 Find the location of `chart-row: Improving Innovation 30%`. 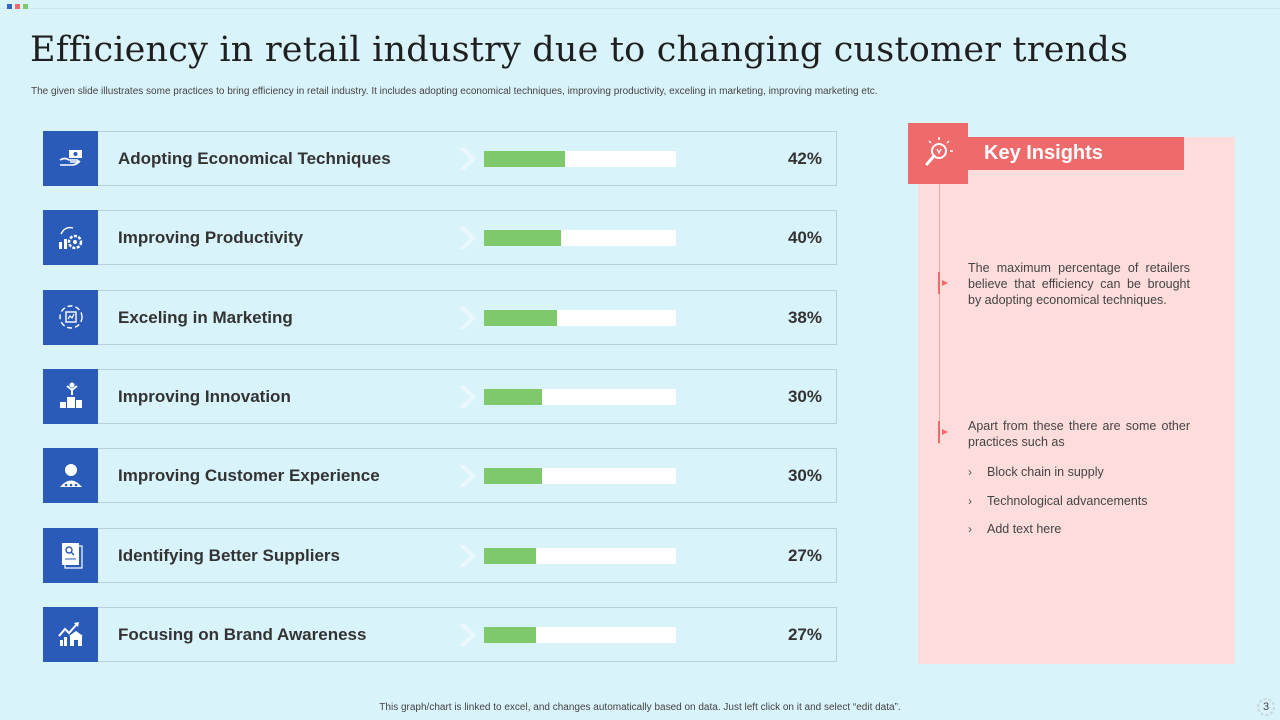

chart-row: Improving Innovation 30% is located at coordinates (440, 396).